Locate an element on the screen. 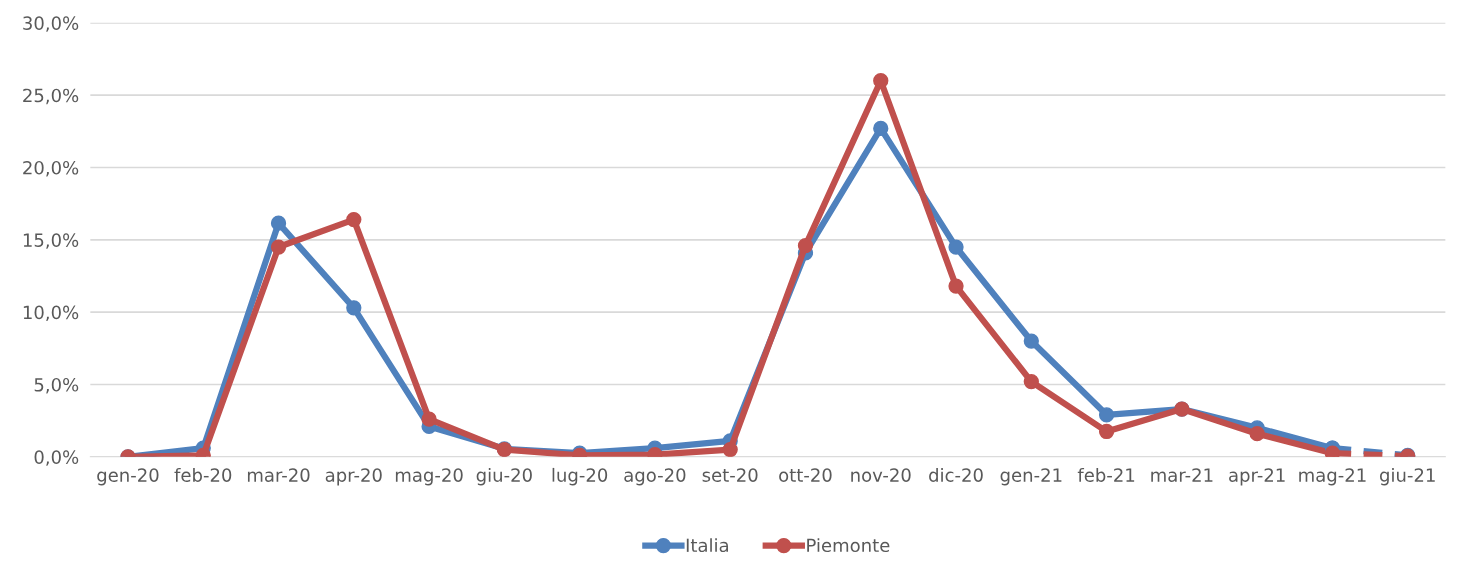 The height and width of the screenshot is (571, 1457). y-tick-label: 5,0% is located at coordinates (56, 385).